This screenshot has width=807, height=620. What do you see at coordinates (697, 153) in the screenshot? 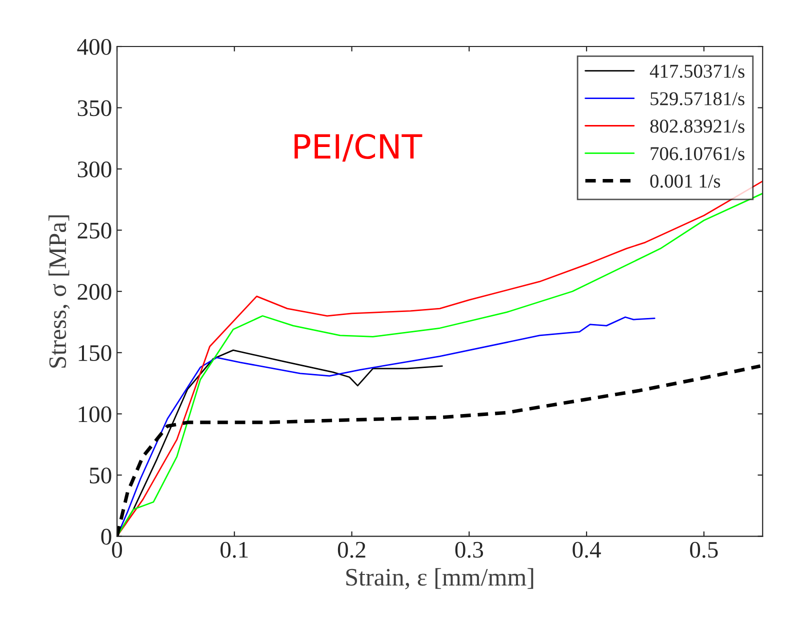
I see `legend-label: 706.10761/s` at bounding box center [697, 153].